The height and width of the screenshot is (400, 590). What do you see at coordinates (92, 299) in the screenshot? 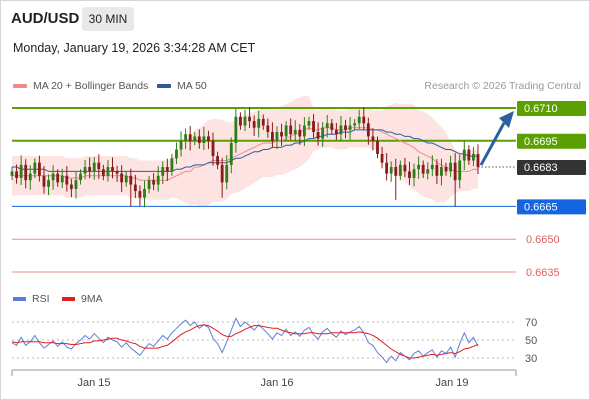
I see `rsi-ma-label: 9MA` at bounding box center [92, 299].